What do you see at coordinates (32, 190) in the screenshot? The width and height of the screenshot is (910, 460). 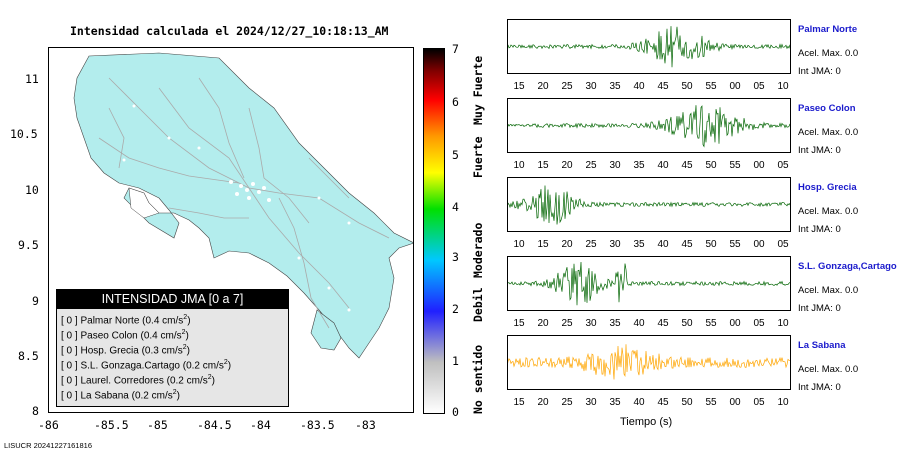 I see `map-y-tick: 10` at bounding box center [32, 190].